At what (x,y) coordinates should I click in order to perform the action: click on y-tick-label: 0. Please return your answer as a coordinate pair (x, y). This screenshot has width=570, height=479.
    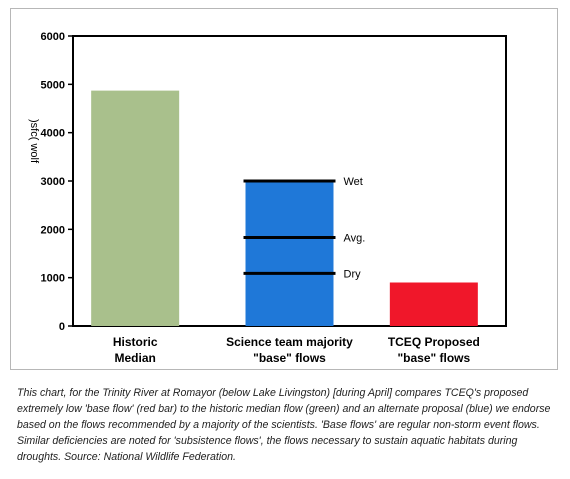
    Looking at the image, I should click on (62, 327).